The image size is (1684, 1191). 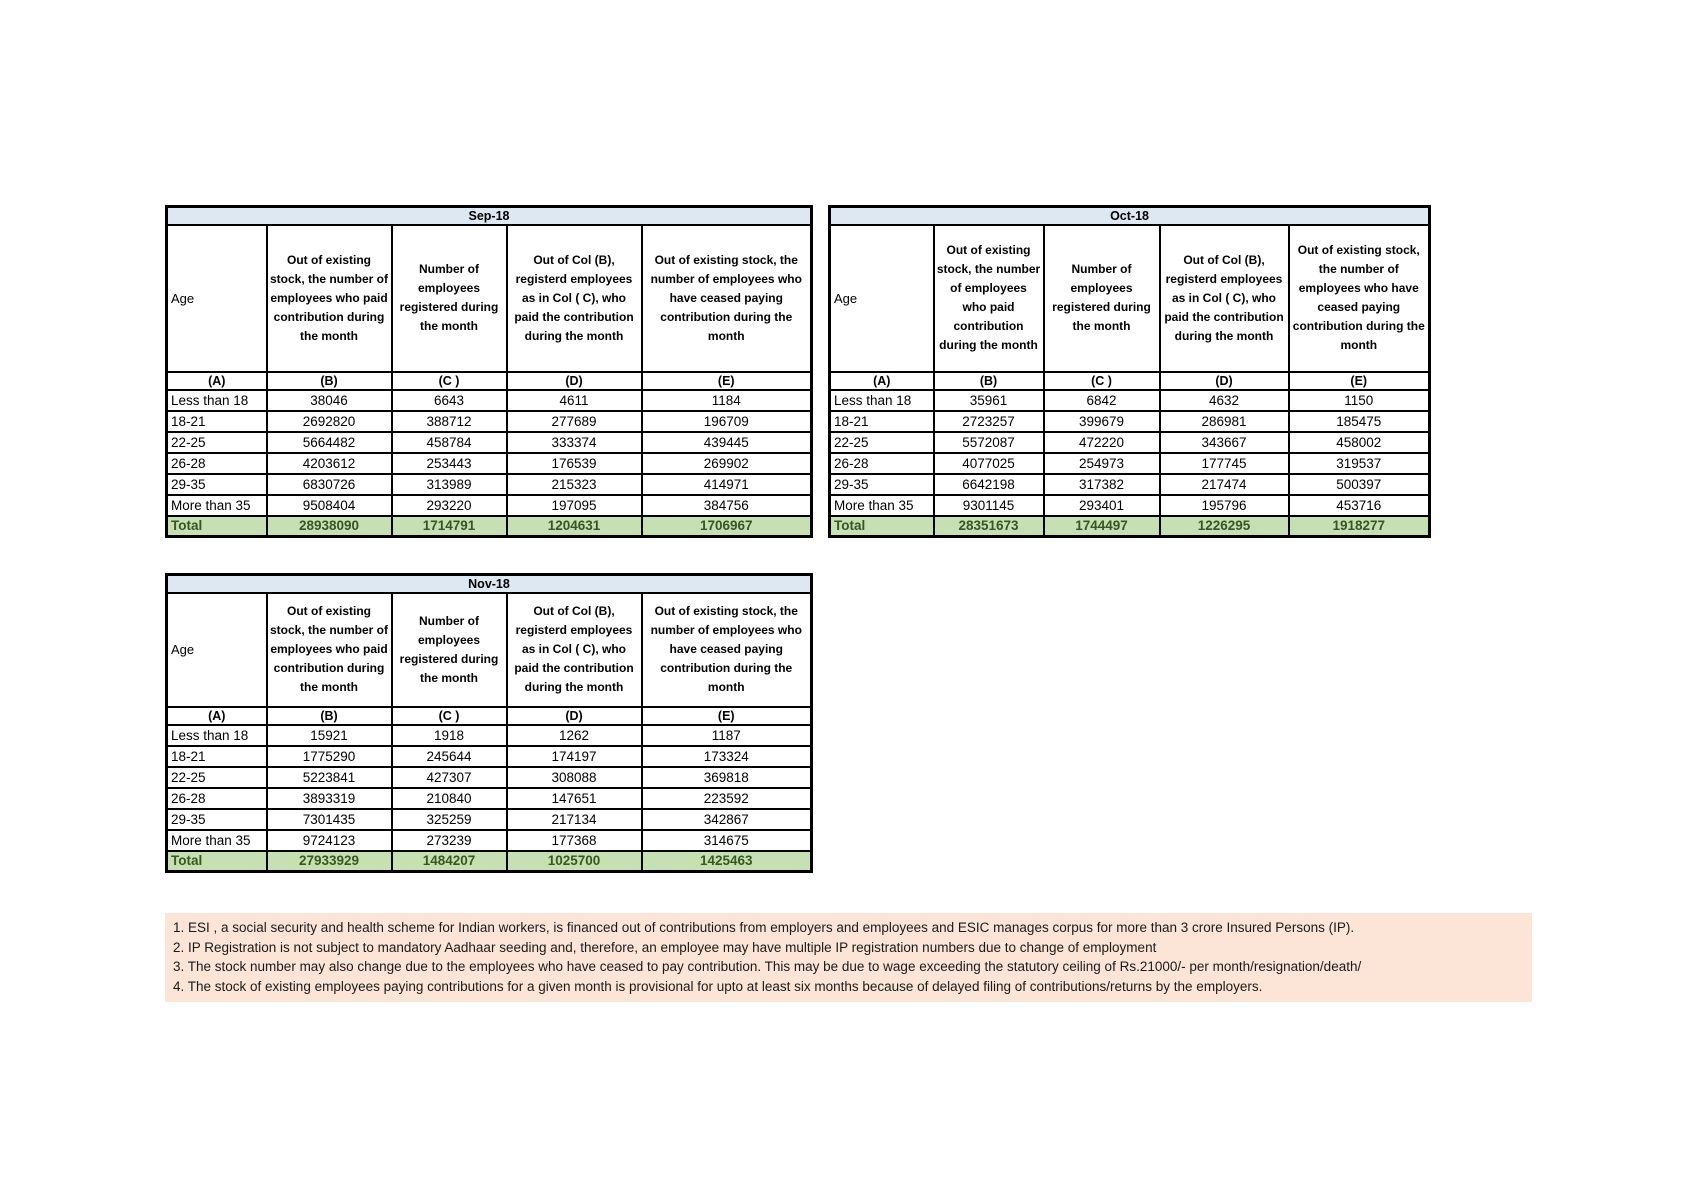 I want to click on value-cell: 217474, so click(x=1224, y=484).